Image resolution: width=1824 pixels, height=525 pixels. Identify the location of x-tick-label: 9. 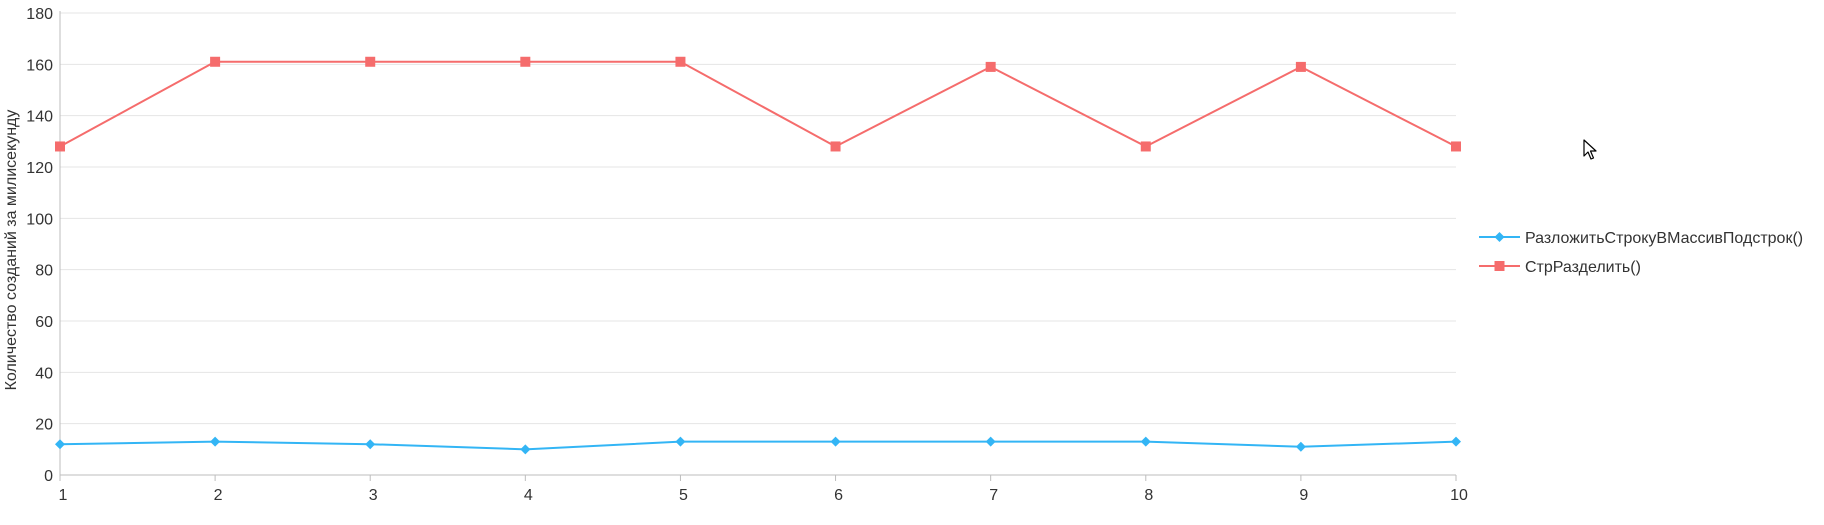
(1303, 495).